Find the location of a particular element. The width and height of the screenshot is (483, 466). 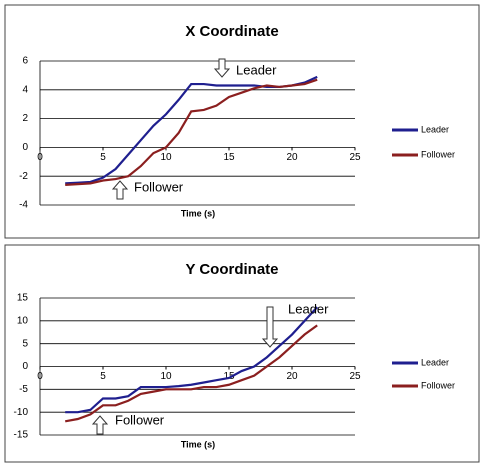

chart-title: Y Coordinate is located at coordinates (231, 269).